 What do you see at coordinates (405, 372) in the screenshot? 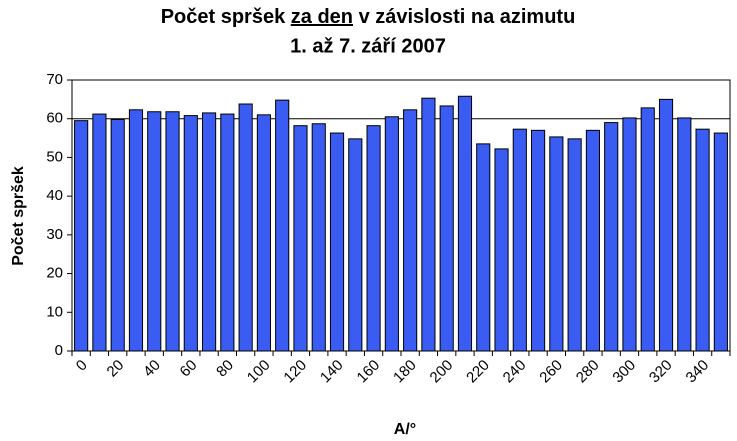
I see `x-tick-label: 180` at bounding box center [405, 372].